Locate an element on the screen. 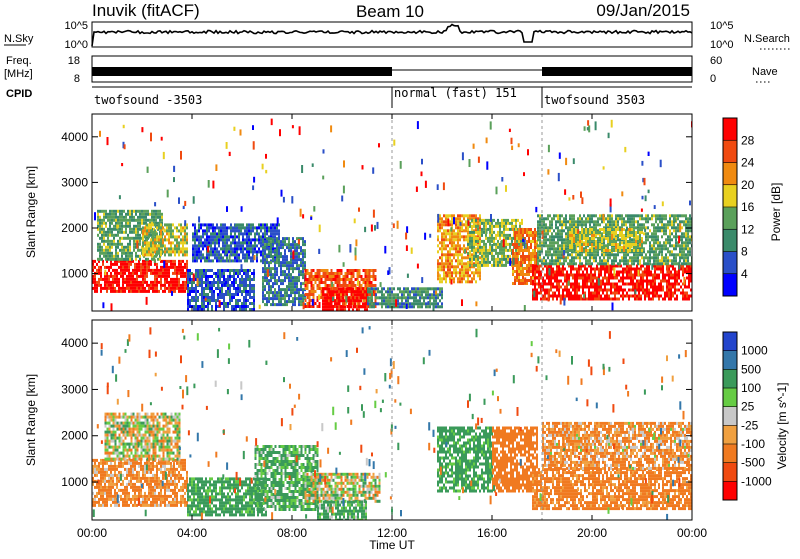 Image resolution: width=800 pixels, height=559 pixels. velocity-cbar-tick-label-0: 1000 is located at coordinates (754, 351).